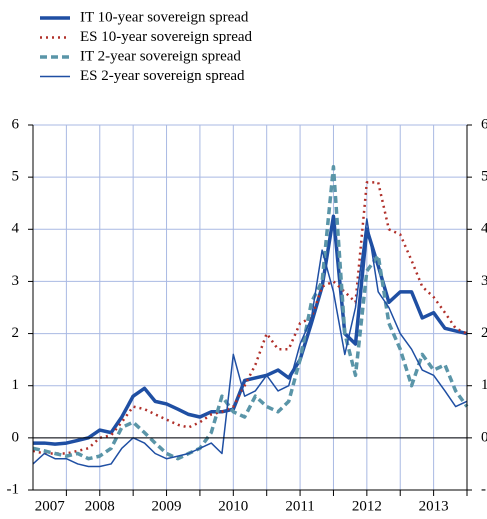 The height and width of the screenshot is (519, 487). I want to click on x-tick-label: 2010, so click(233, 506).